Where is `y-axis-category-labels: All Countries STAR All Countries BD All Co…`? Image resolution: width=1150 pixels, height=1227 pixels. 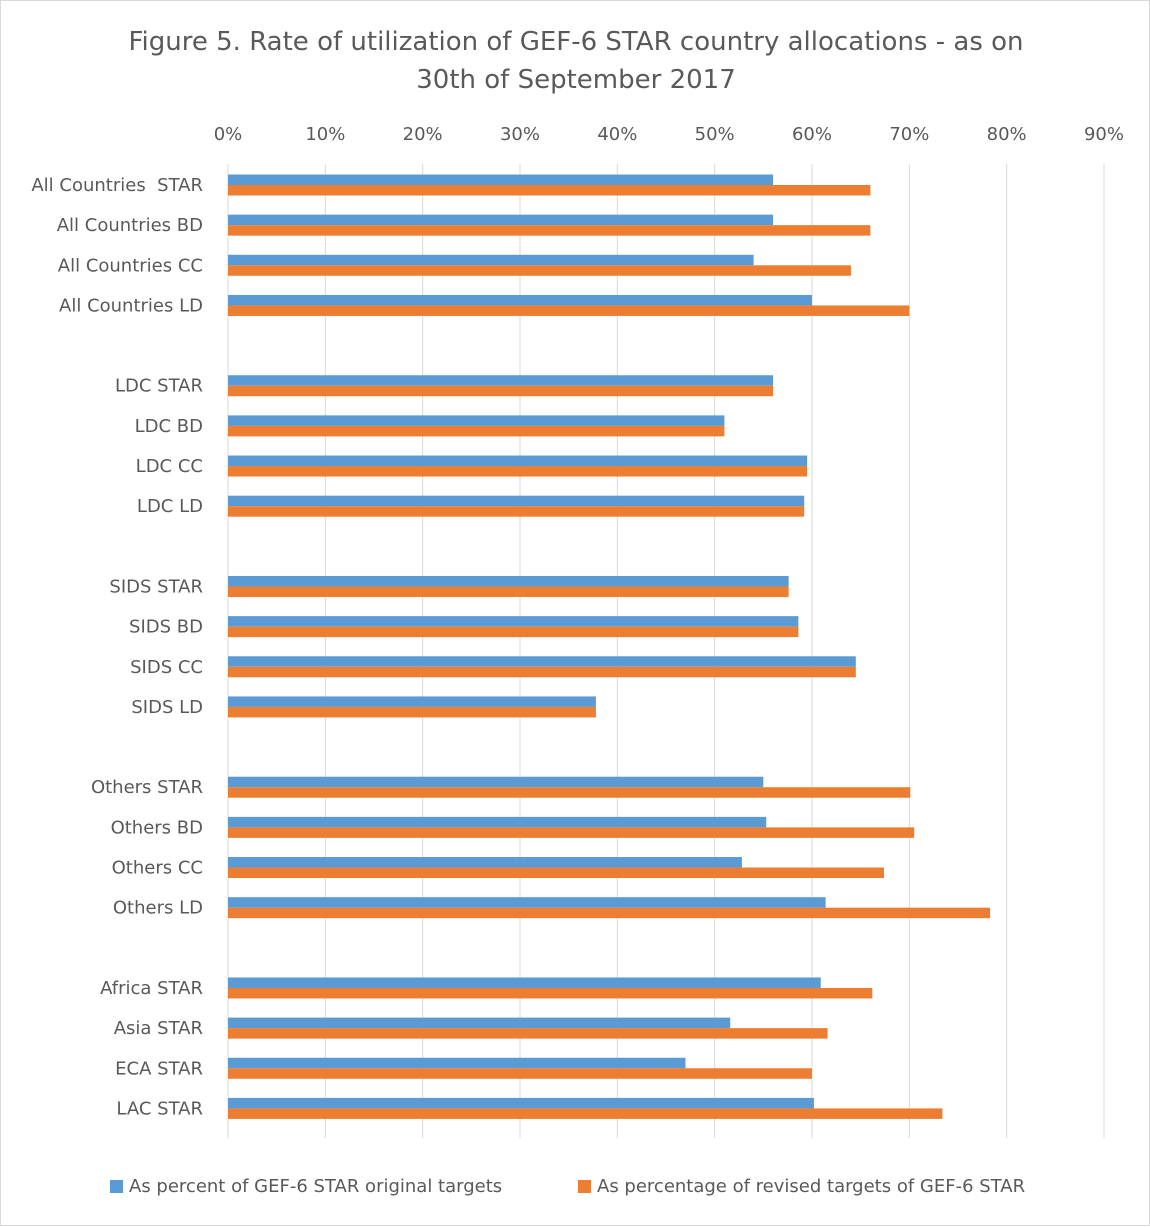 y-axis-category-labels: All Countries STAR All Countries BD All Co… is located at coordinates (117, 647).